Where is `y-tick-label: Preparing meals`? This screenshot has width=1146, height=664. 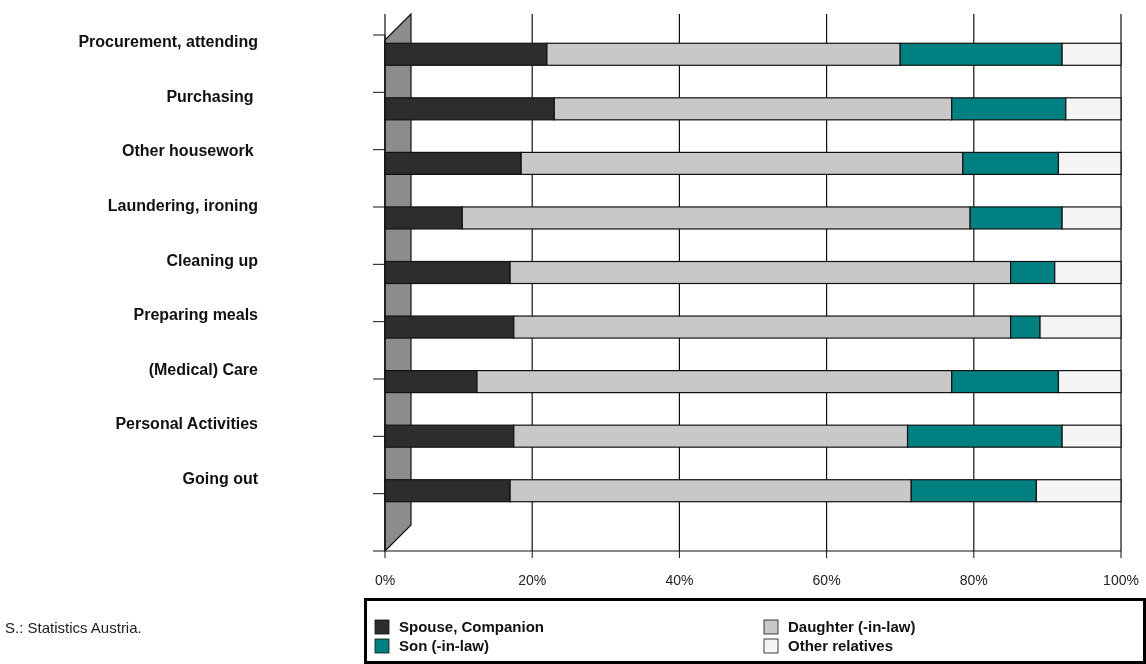
y-tick-label: Preparing meals is located at coordinates (196, 315).